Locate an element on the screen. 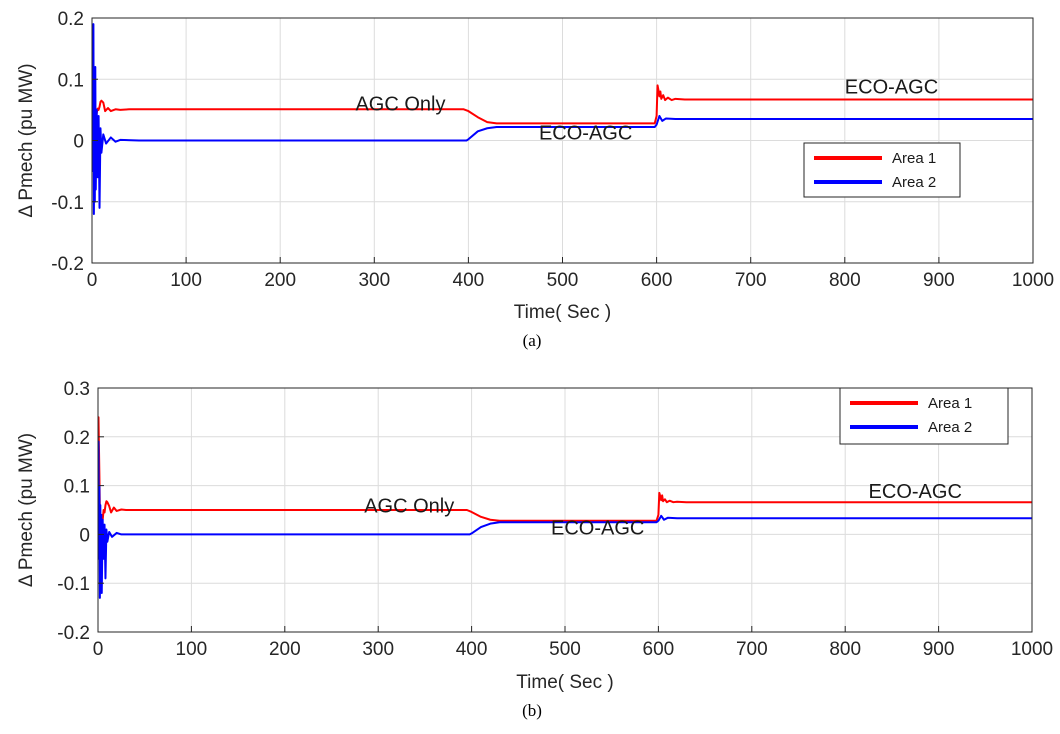 This screenshot has width=1060, height=734. panel-caption: (b) is located at coordinates (532, 710).